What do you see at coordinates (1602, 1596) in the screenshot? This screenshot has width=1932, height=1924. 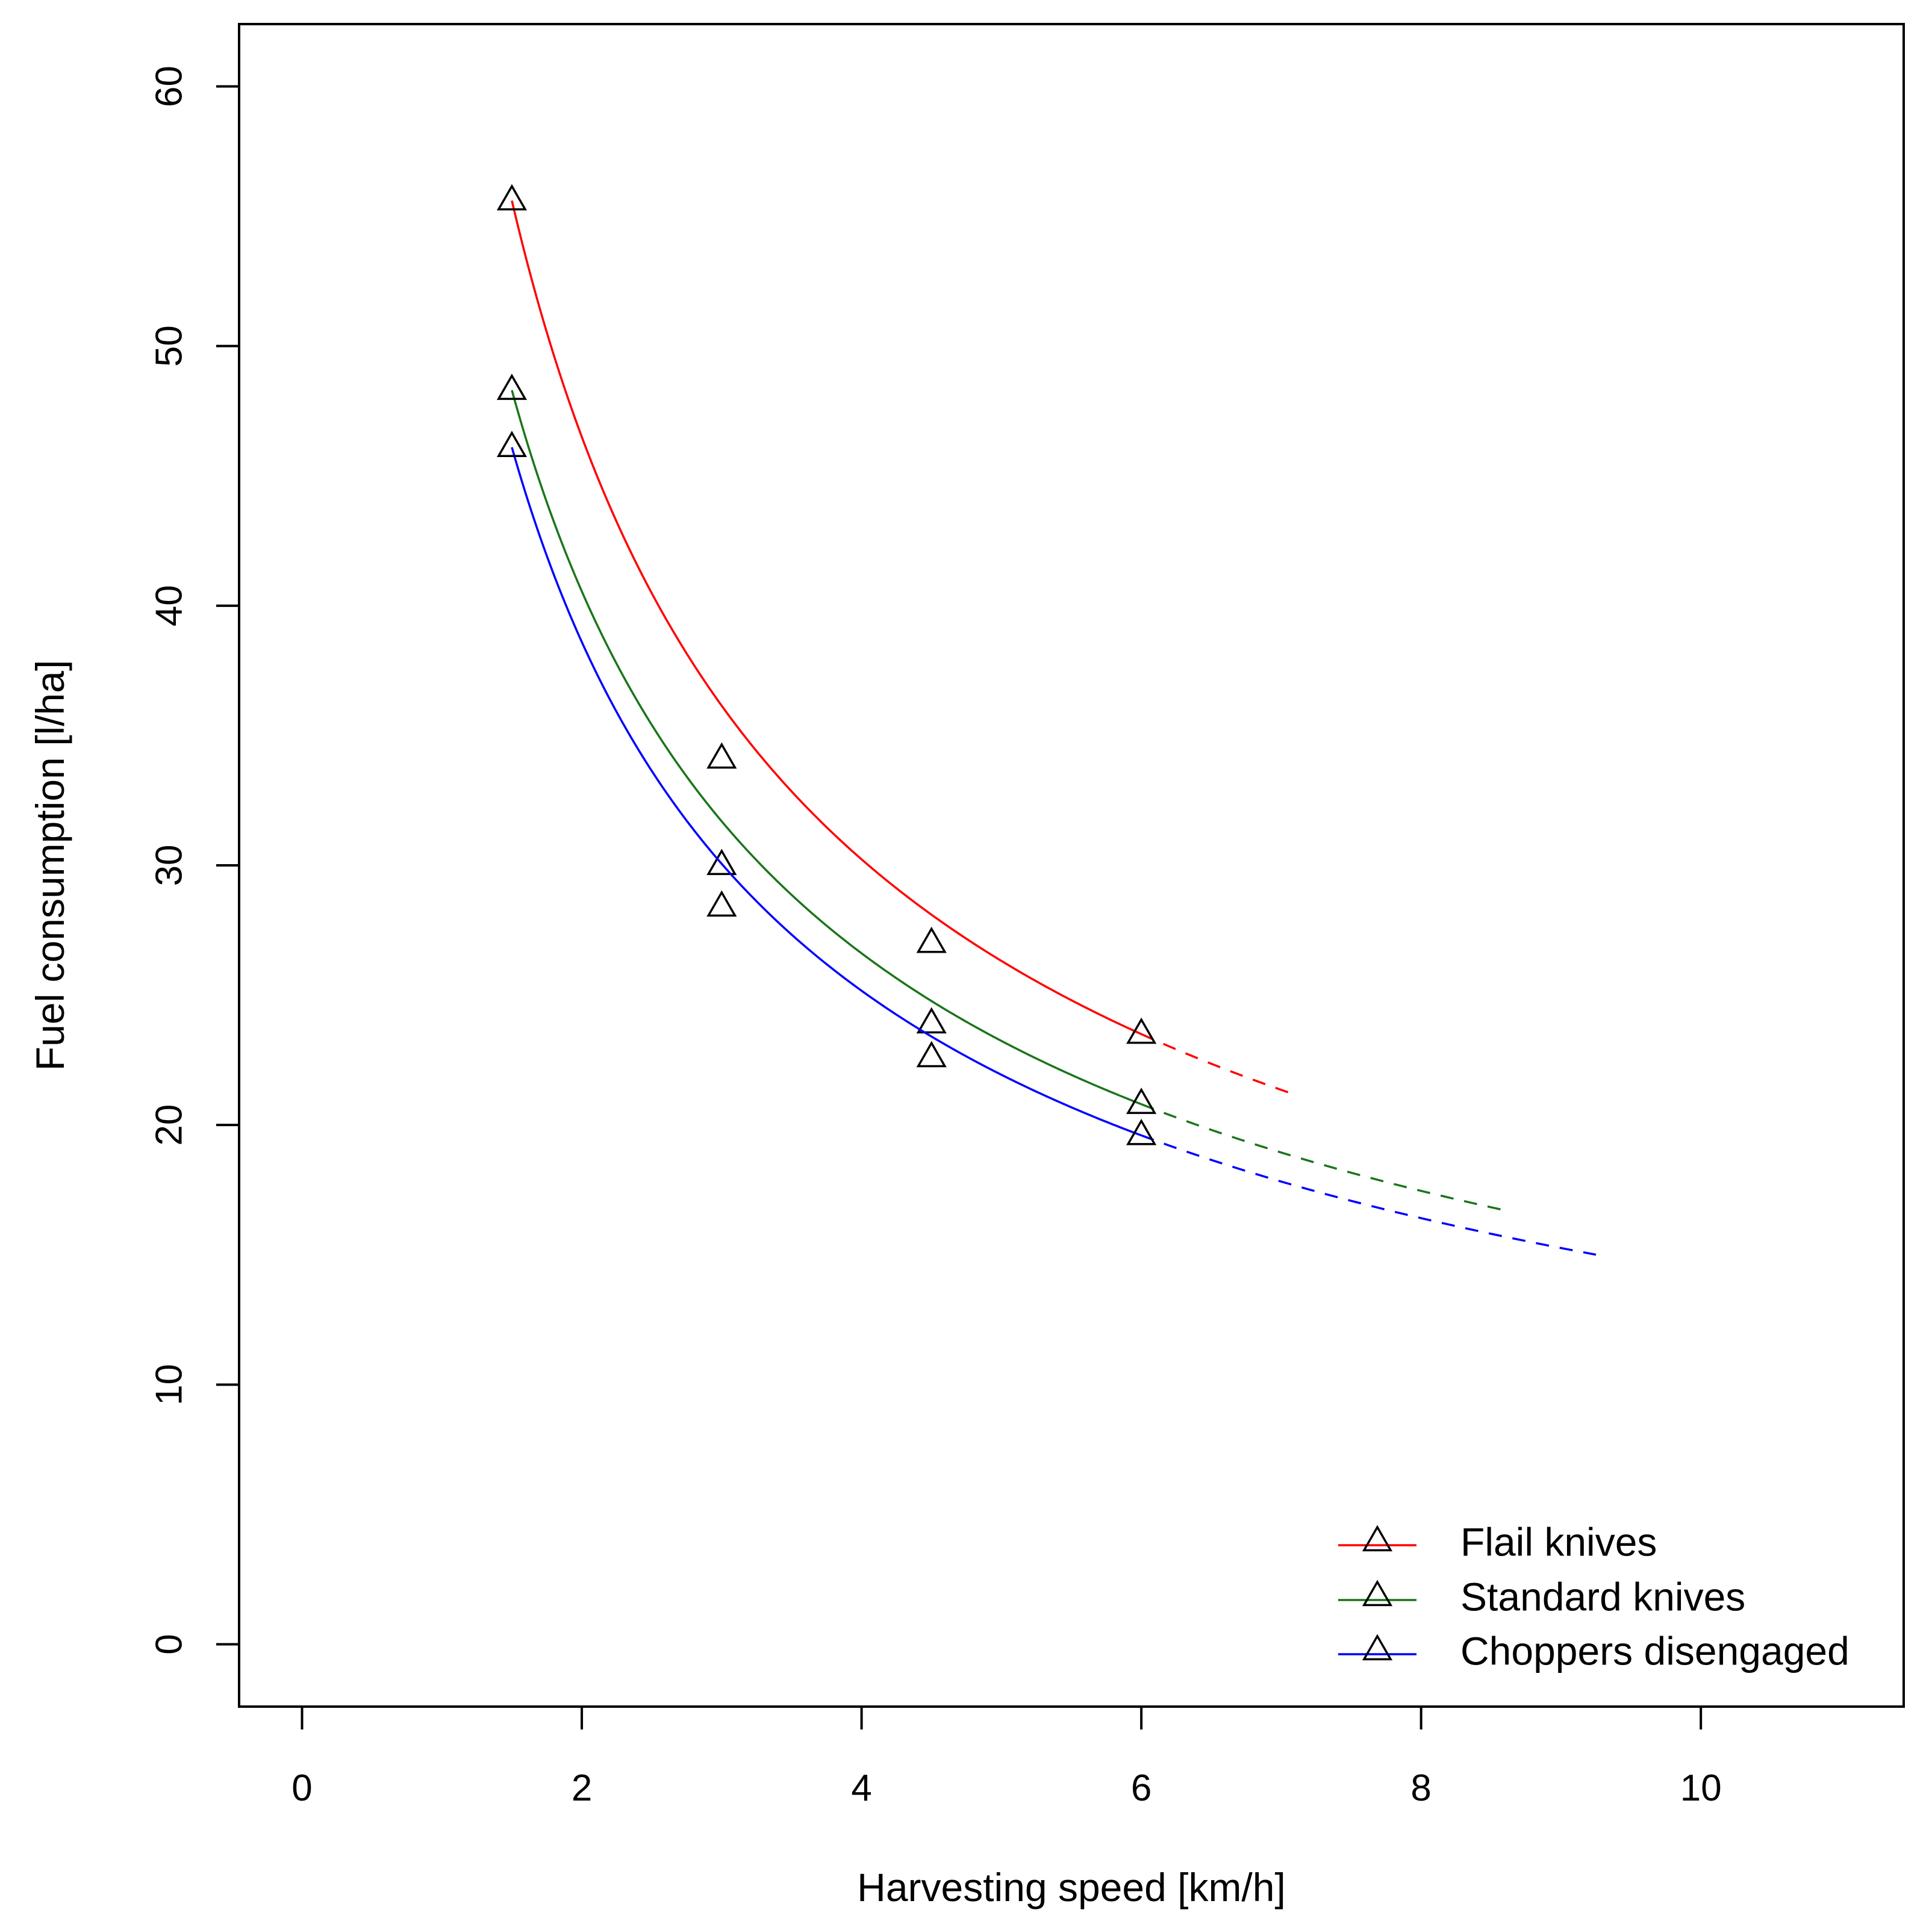 I see `legend-label: Standard knives` at bounding box center [1602, 1596].